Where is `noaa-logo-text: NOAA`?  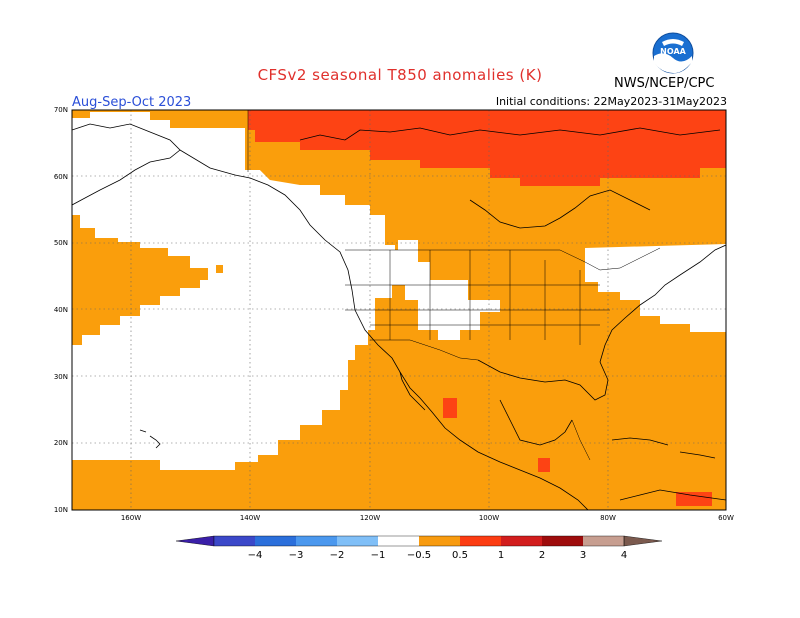
noaa-logo-text: NOAA is located at coordinates (673, 51).